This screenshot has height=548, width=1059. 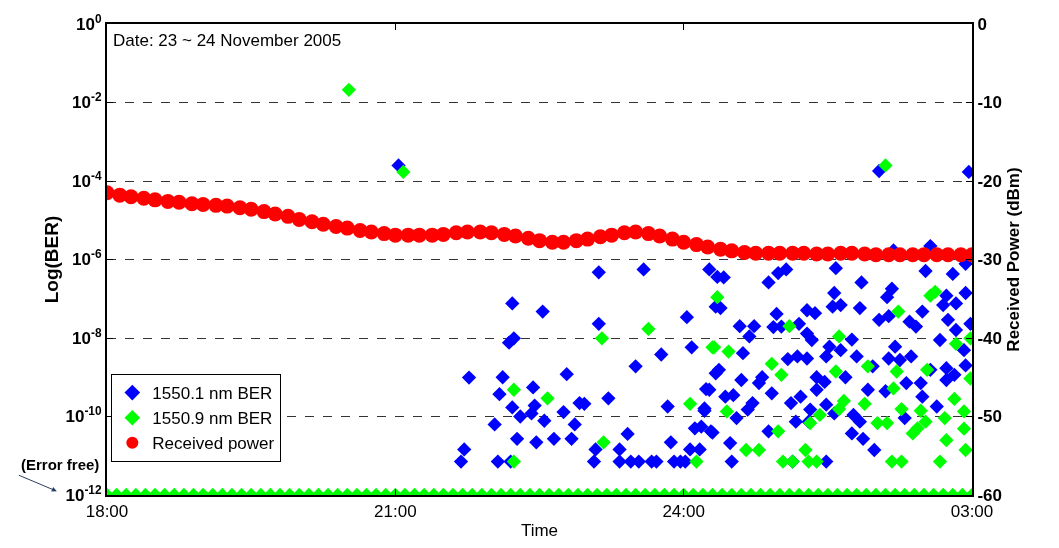 What do you see at coordinates (227, 40) in the screenshot?
I see `annotation: Date: 23 ~ 24 November 2005` at bounding box center [227, 40].